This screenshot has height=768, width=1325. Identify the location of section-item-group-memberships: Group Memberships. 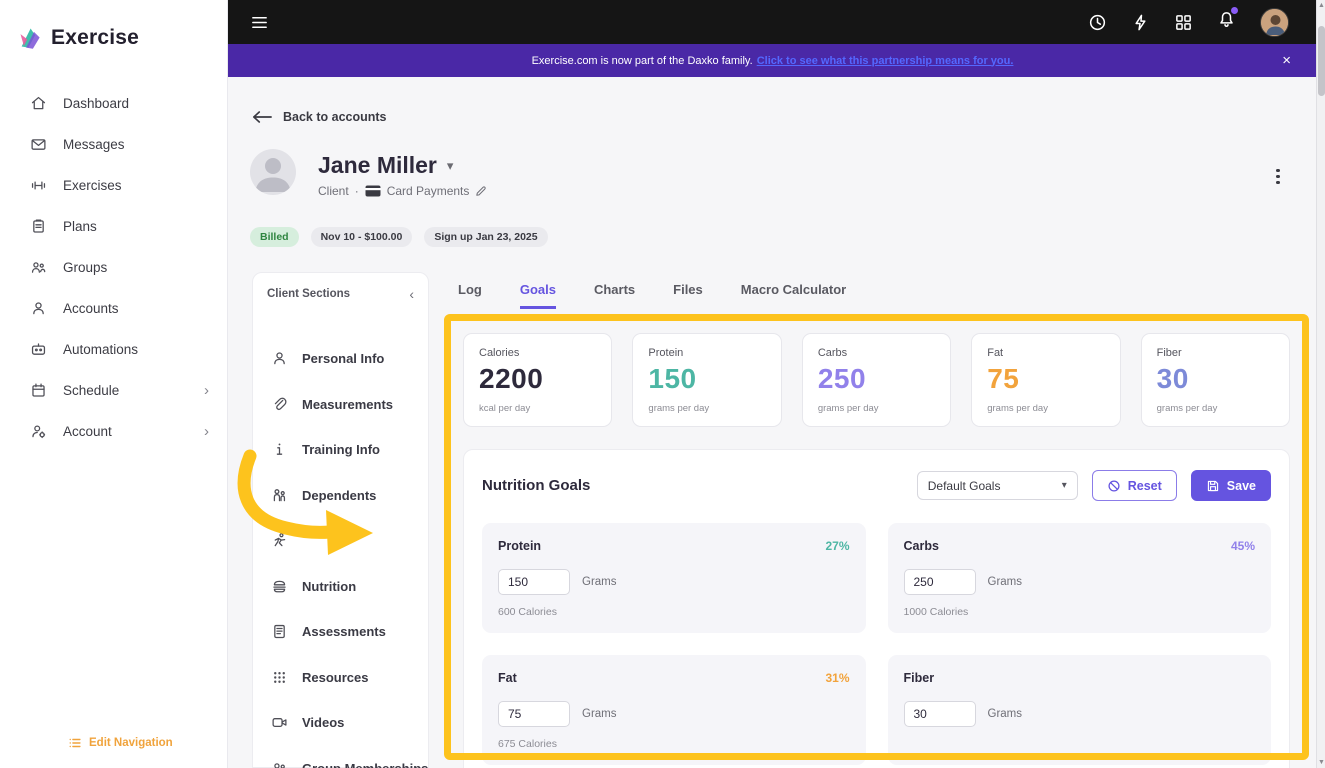
(340, 757).